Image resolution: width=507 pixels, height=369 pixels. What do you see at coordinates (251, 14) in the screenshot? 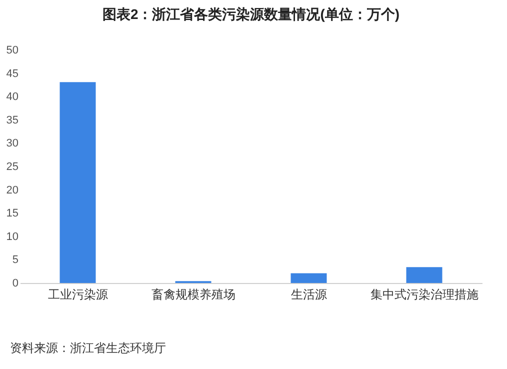
I see `chart-title: 图表2：浙江省各类污染源数量情况(单位：万个)` at bounding box center [251, 14].